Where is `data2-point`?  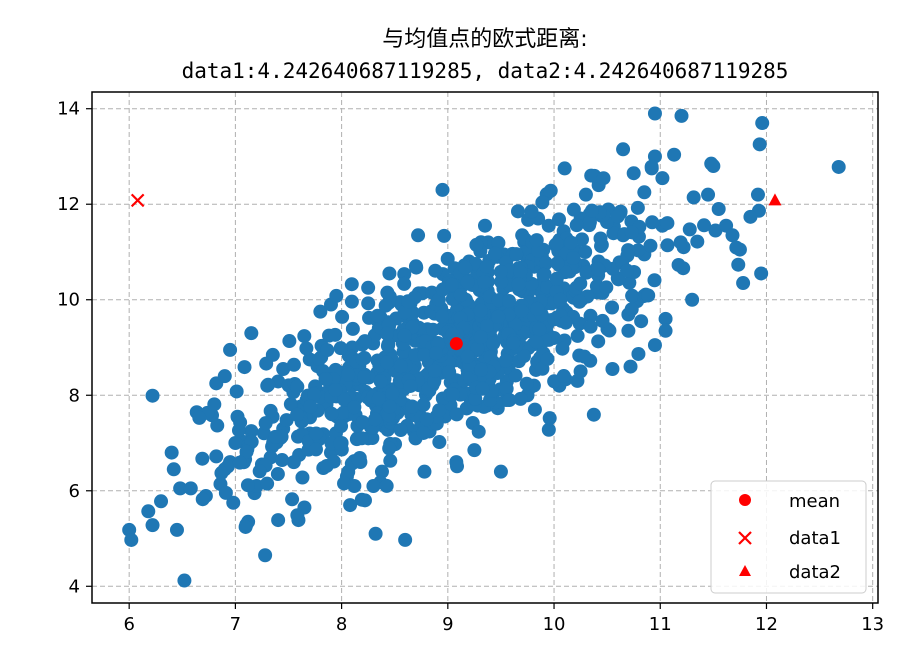
data2-point is located at coordinates (775, 199).